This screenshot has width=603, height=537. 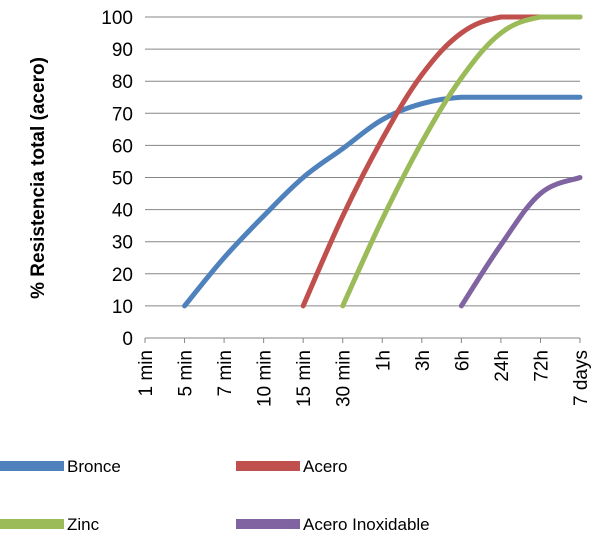 What do you see at coordinates (122, 146) in the screenshot?
I see `y-tick-label: 60` at bounding box center [122, 146].